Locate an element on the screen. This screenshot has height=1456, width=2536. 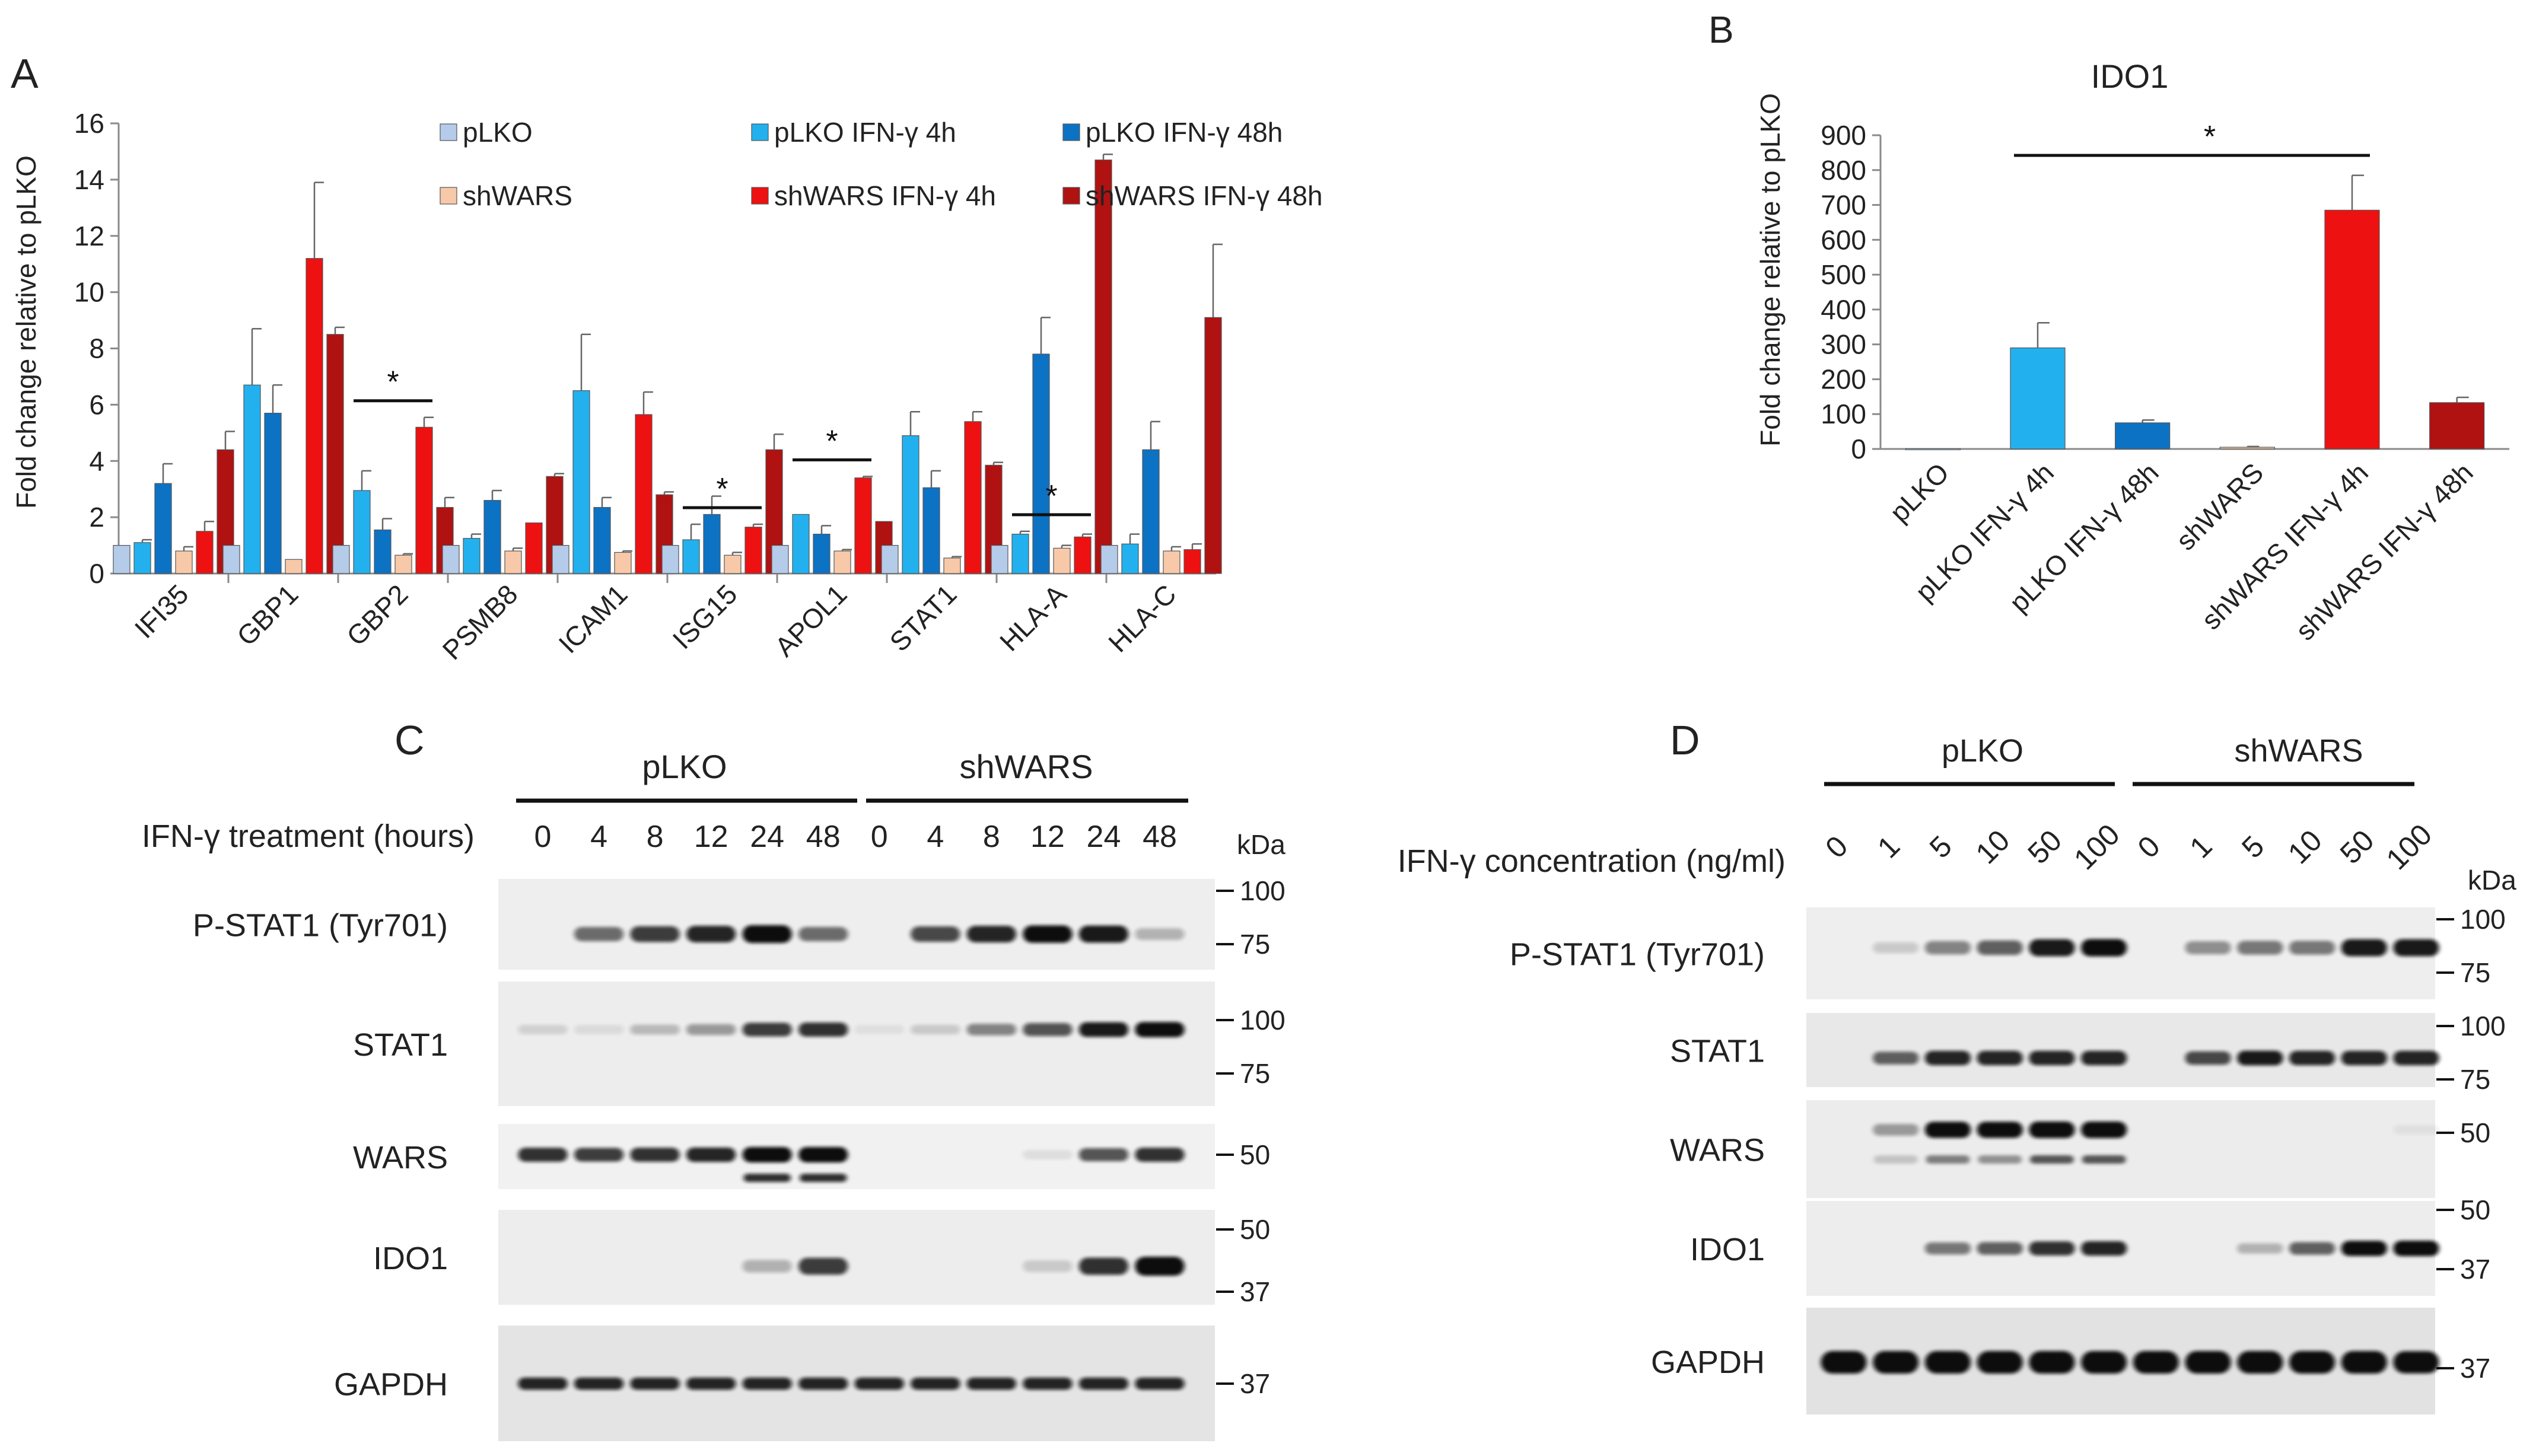
lane-label: 50 is located at coordinates (2045, 847).